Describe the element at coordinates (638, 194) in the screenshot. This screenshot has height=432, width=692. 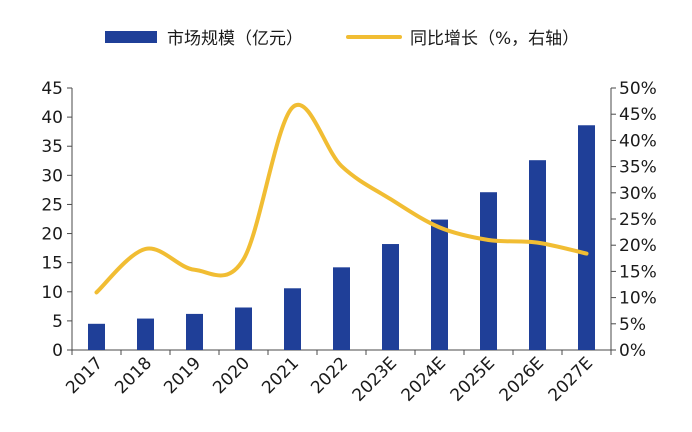
I see `right-tick-label: 30%` at that location.